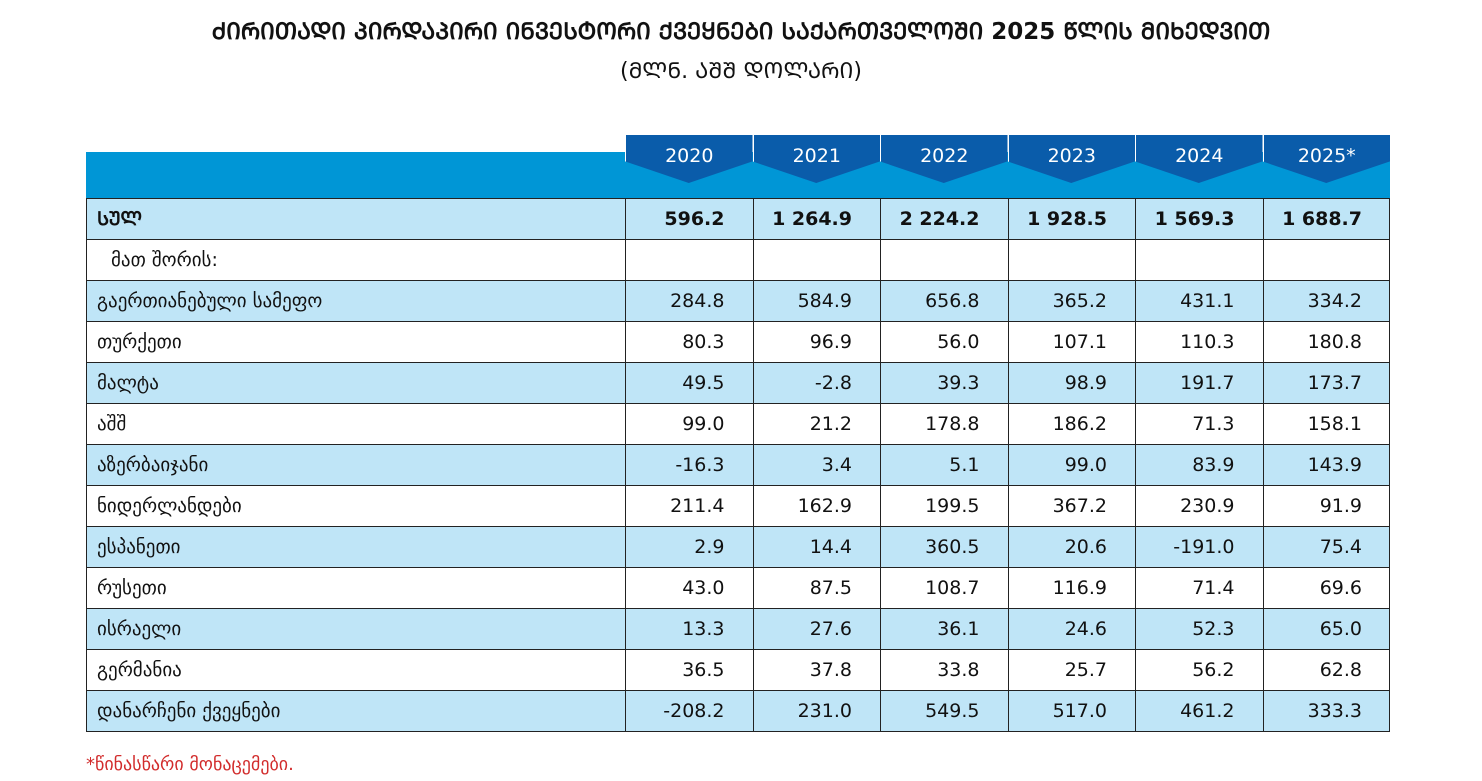 Image resolution: width=1482 pixels, height=781 pixels. Describe the element at coordinates (1199, 300) in the screenshot. I see `cell: 431.1` at that location.